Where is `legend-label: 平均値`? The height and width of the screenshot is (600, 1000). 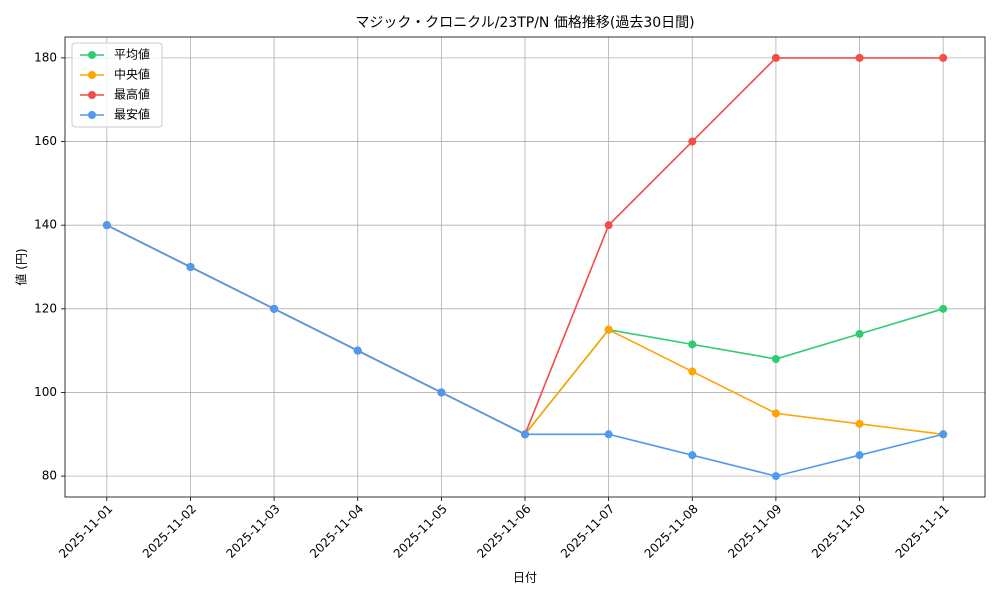 legend-label: 平均値 is located at coordinates (132, 54).